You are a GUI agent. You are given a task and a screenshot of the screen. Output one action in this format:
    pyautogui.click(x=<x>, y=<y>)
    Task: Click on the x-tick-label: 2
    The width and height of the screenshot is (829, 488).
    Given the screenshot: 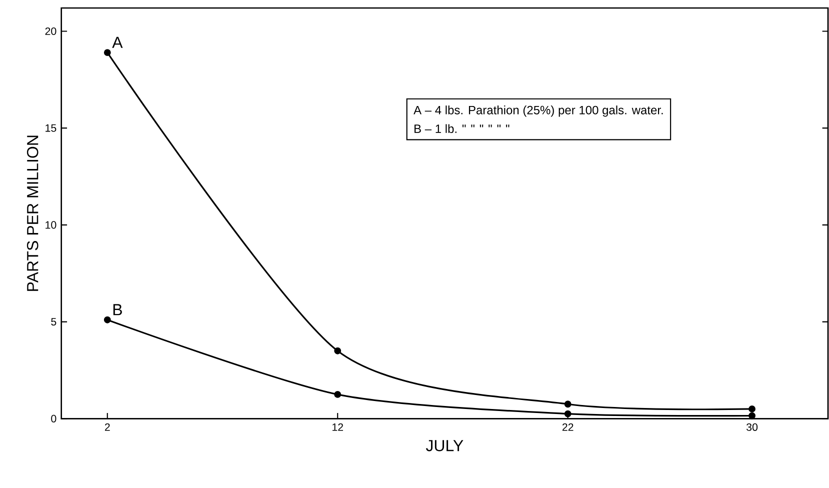 What is the action you would take?
    pyautogui.click(x=107, y=427)
    